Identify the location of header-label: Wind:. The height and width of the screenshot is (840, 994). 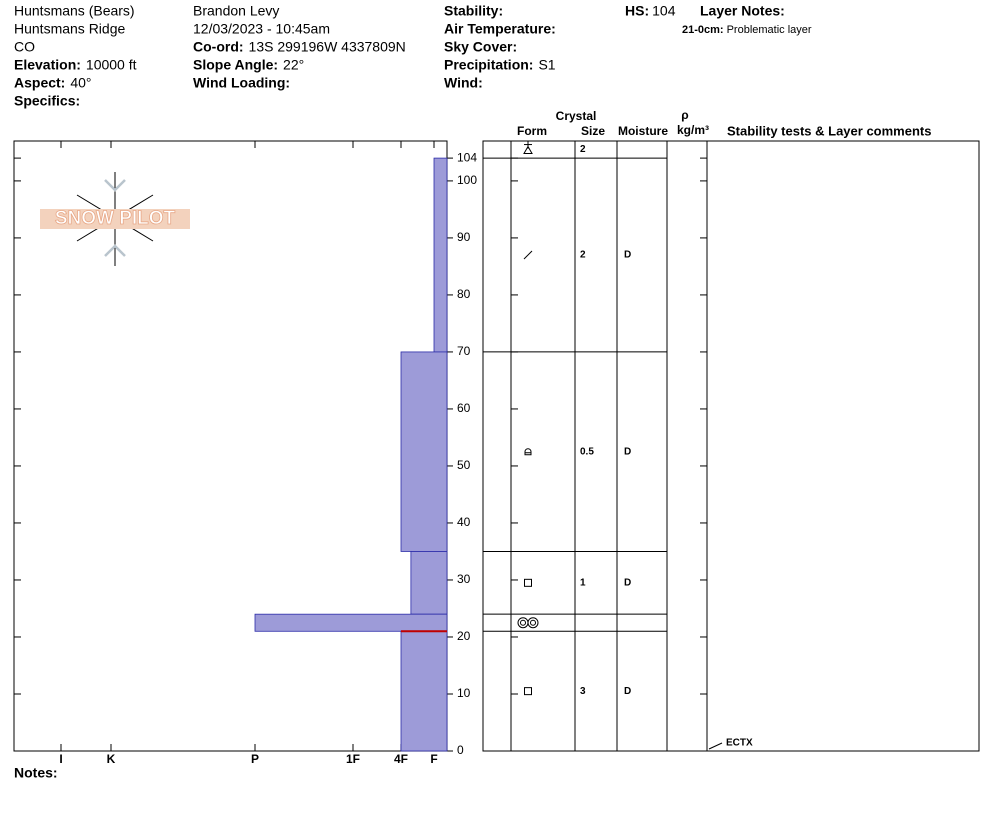
(463, 83).